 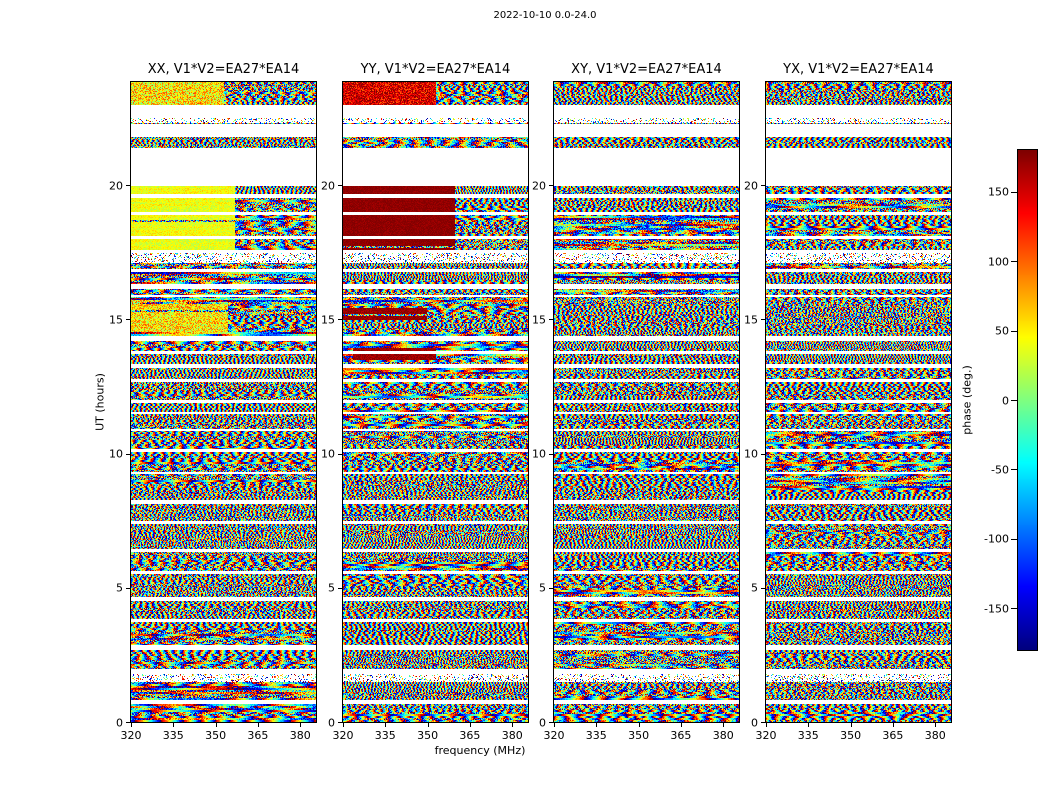 I want to click on colorbar-label: phase (deg.), so click(x=967, y=400).